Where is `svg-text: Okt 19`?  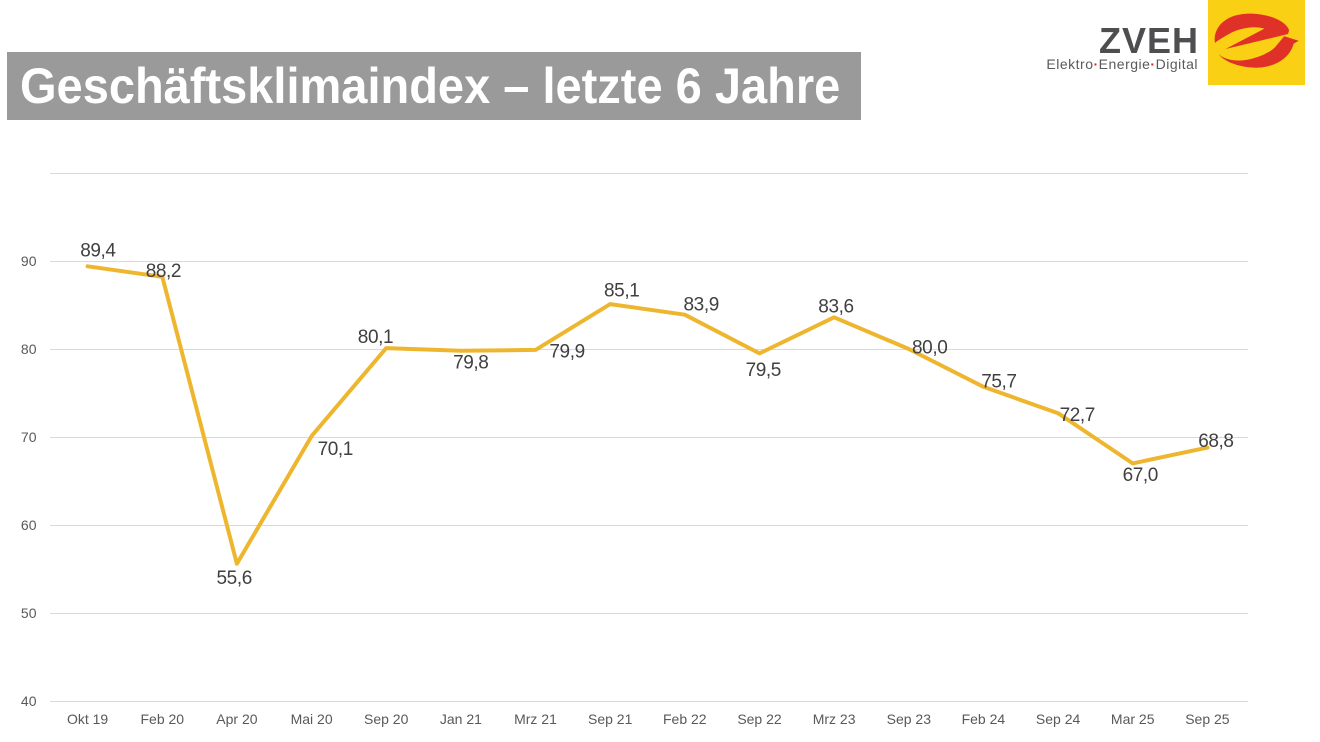 svg-text: Okt 19 is located at coordinates (87, 719).